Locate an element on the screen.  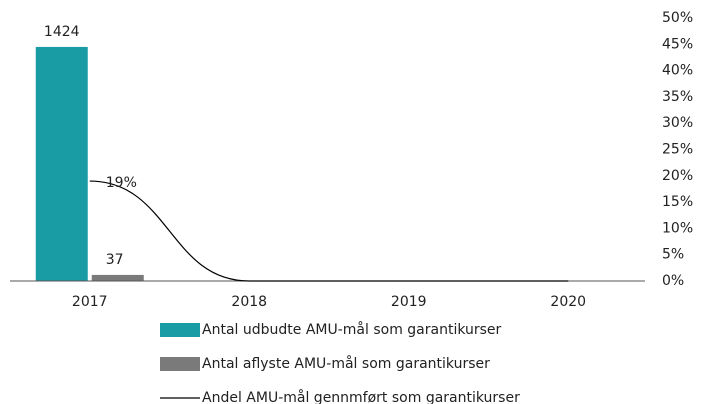
y2-tick-label: 15% is located at coordinates (677, 202).